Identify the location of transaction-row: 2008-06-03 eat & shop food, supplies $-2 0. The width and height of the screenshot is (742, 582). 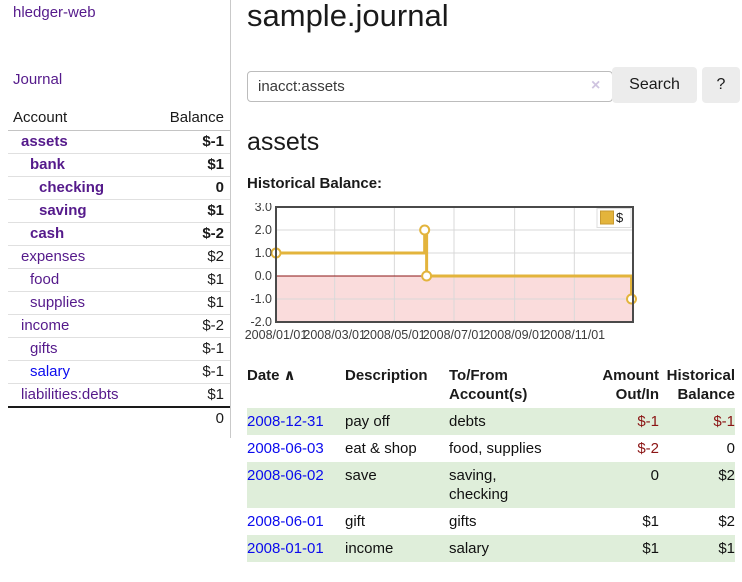
(491, 448).